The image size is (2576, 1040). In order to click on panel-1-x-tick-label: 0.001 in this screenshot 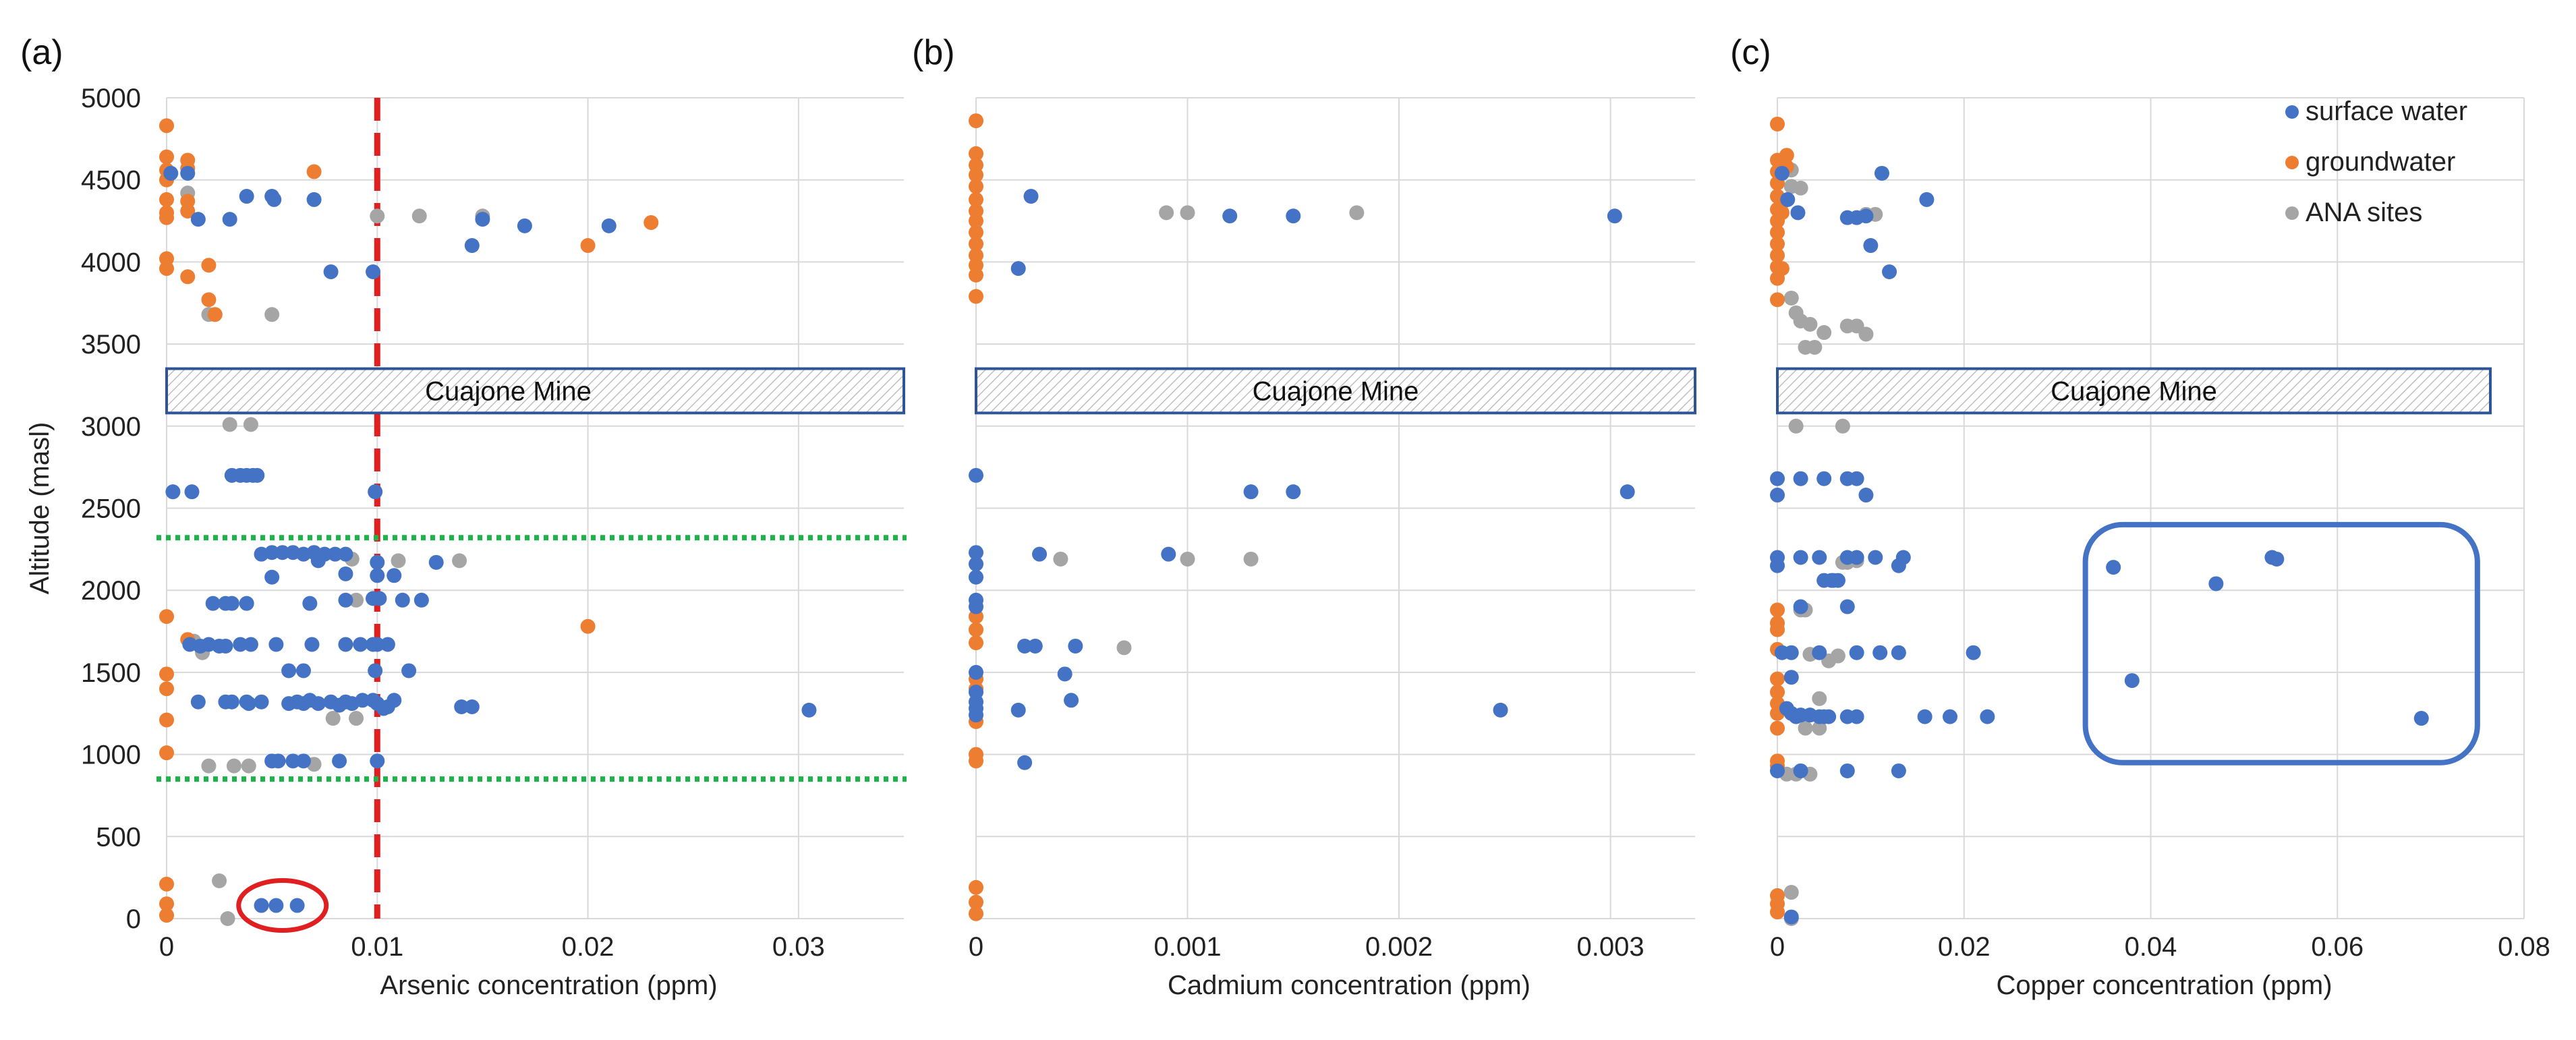, I will do `click(1187, 947)`.